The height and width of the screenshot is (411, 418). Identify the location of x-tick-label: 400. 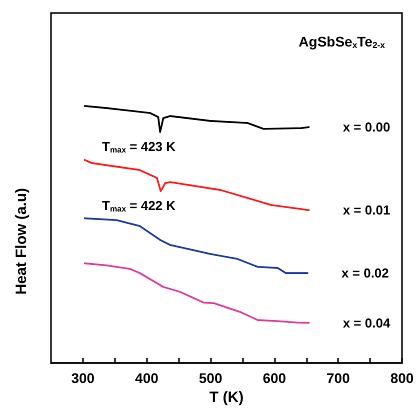
(147, 378).